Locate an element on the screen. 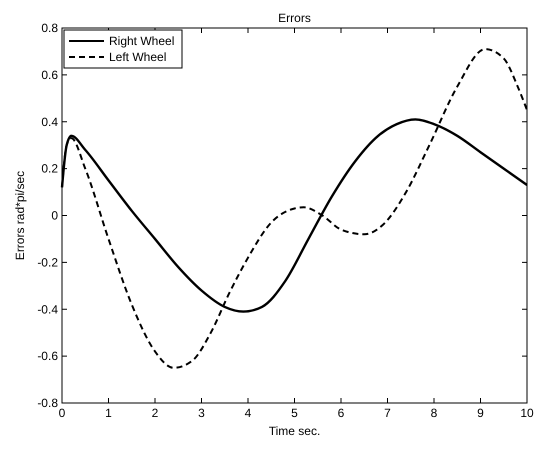 Image resolution: width=547 pixels, height=453 pixels. y-tick-label: 0.2 is located at coordinates (49, 169).